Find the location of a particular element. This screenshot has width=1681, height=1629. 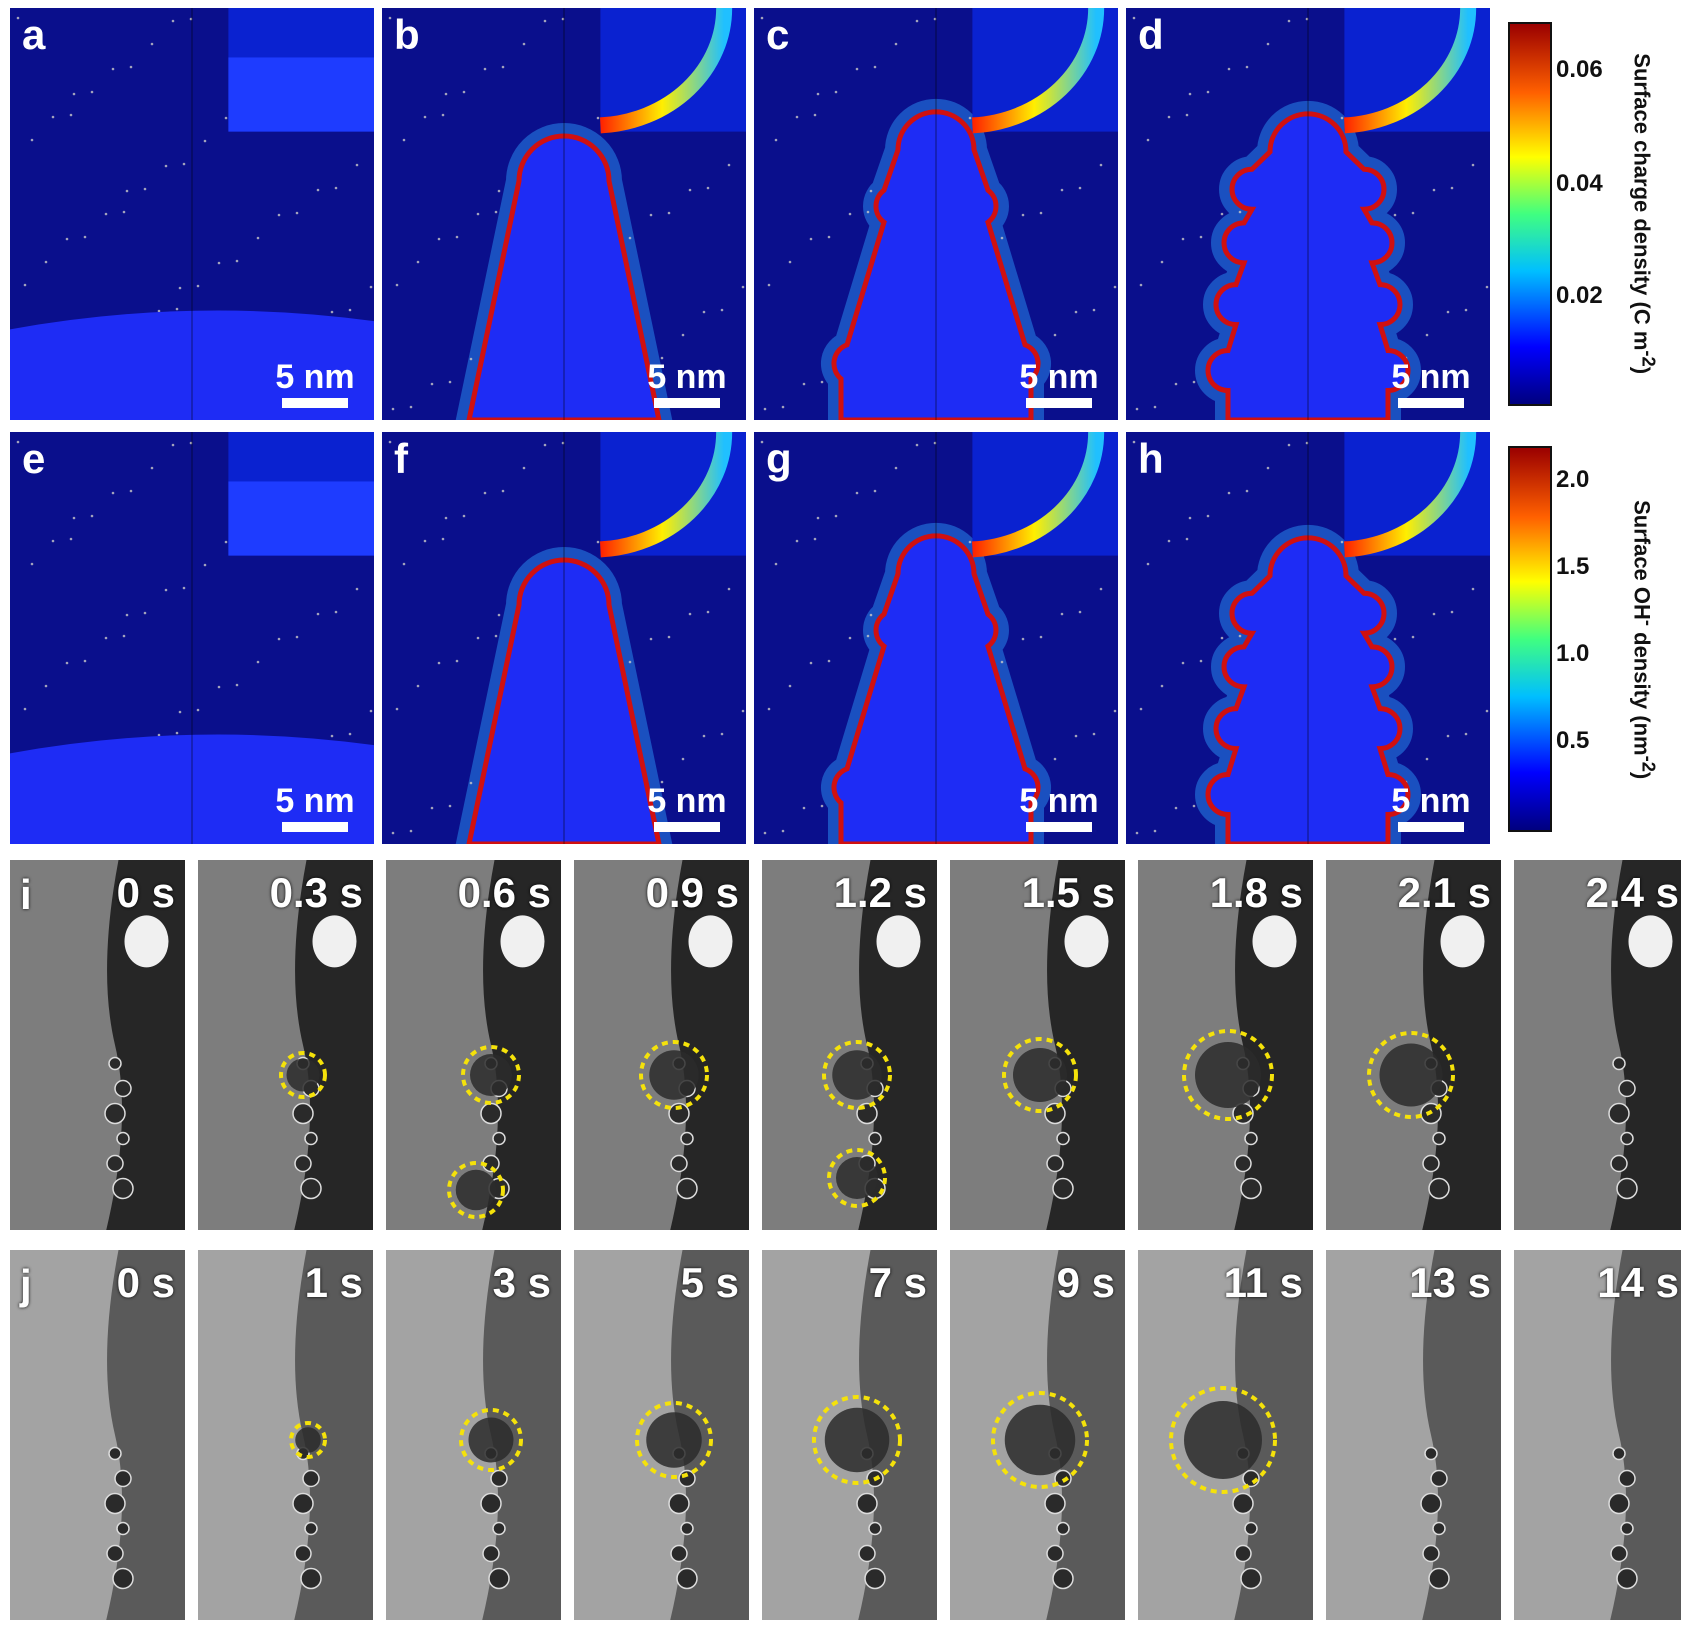

colorbar-tick: 1.0 is located at coordinates (1573, 653).